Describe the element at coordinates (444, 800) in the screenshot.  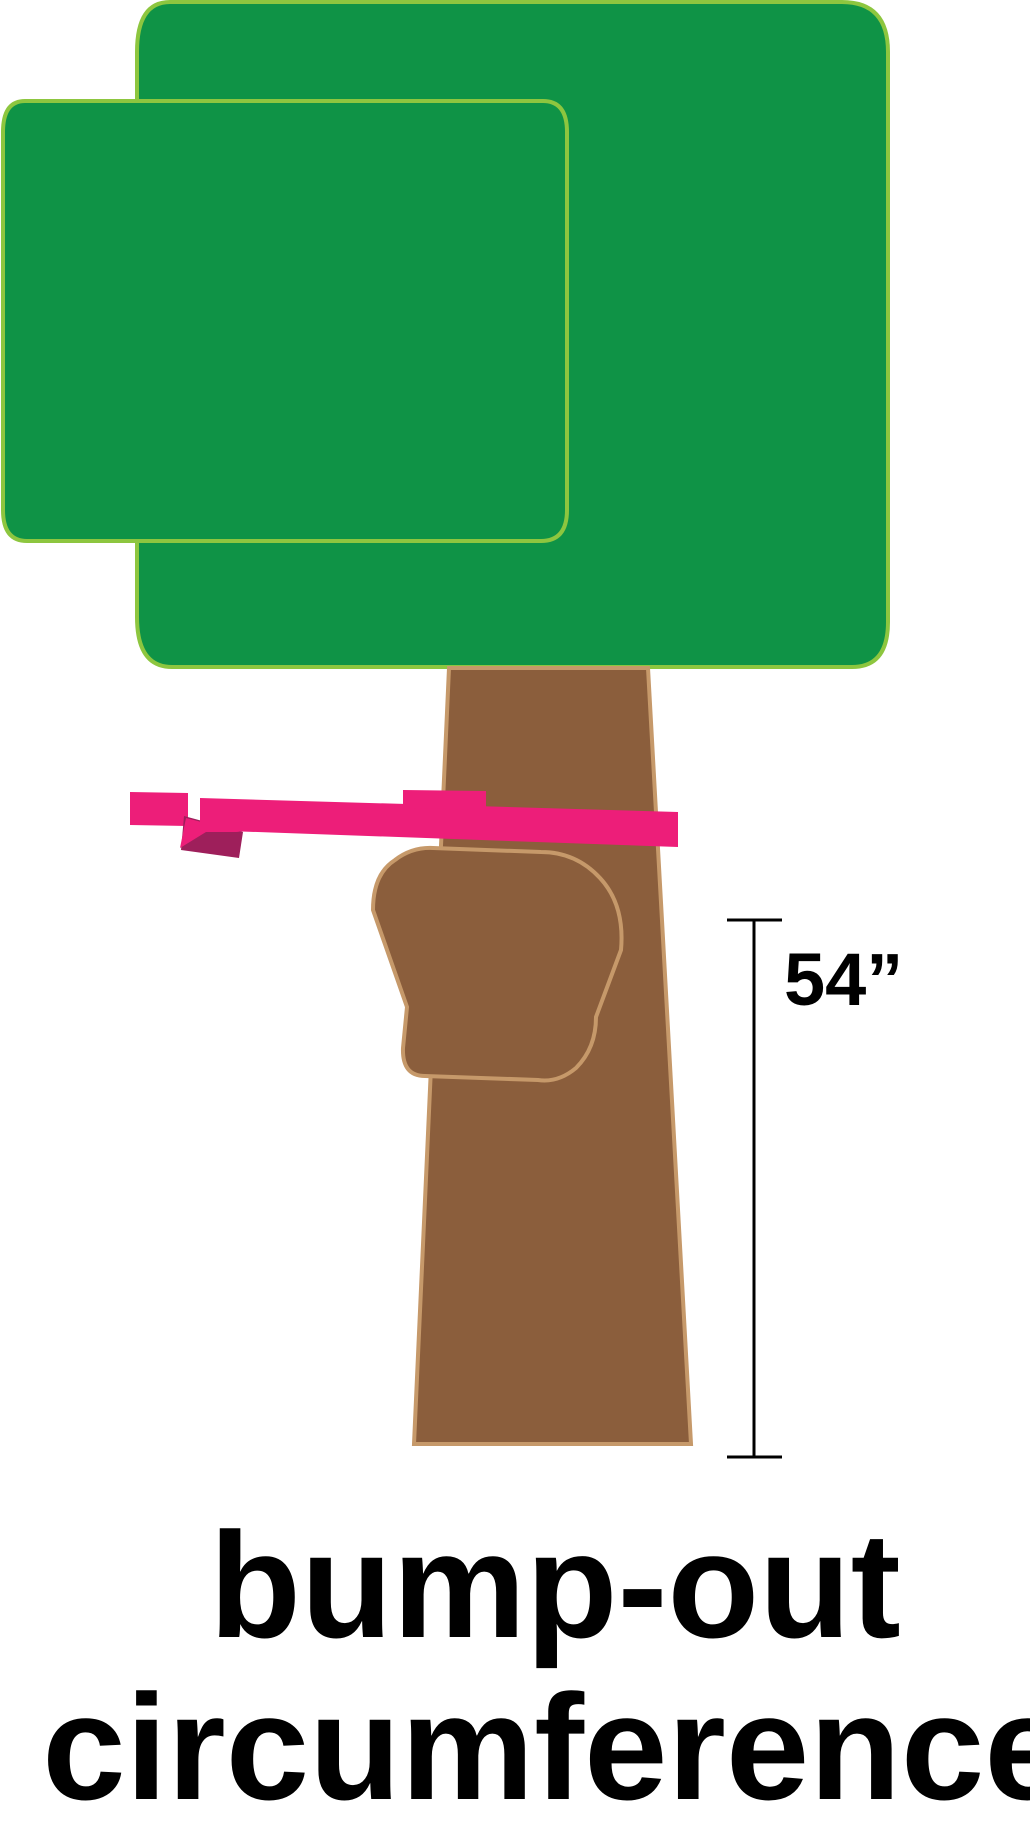
I see `tape-overlap` at that location.